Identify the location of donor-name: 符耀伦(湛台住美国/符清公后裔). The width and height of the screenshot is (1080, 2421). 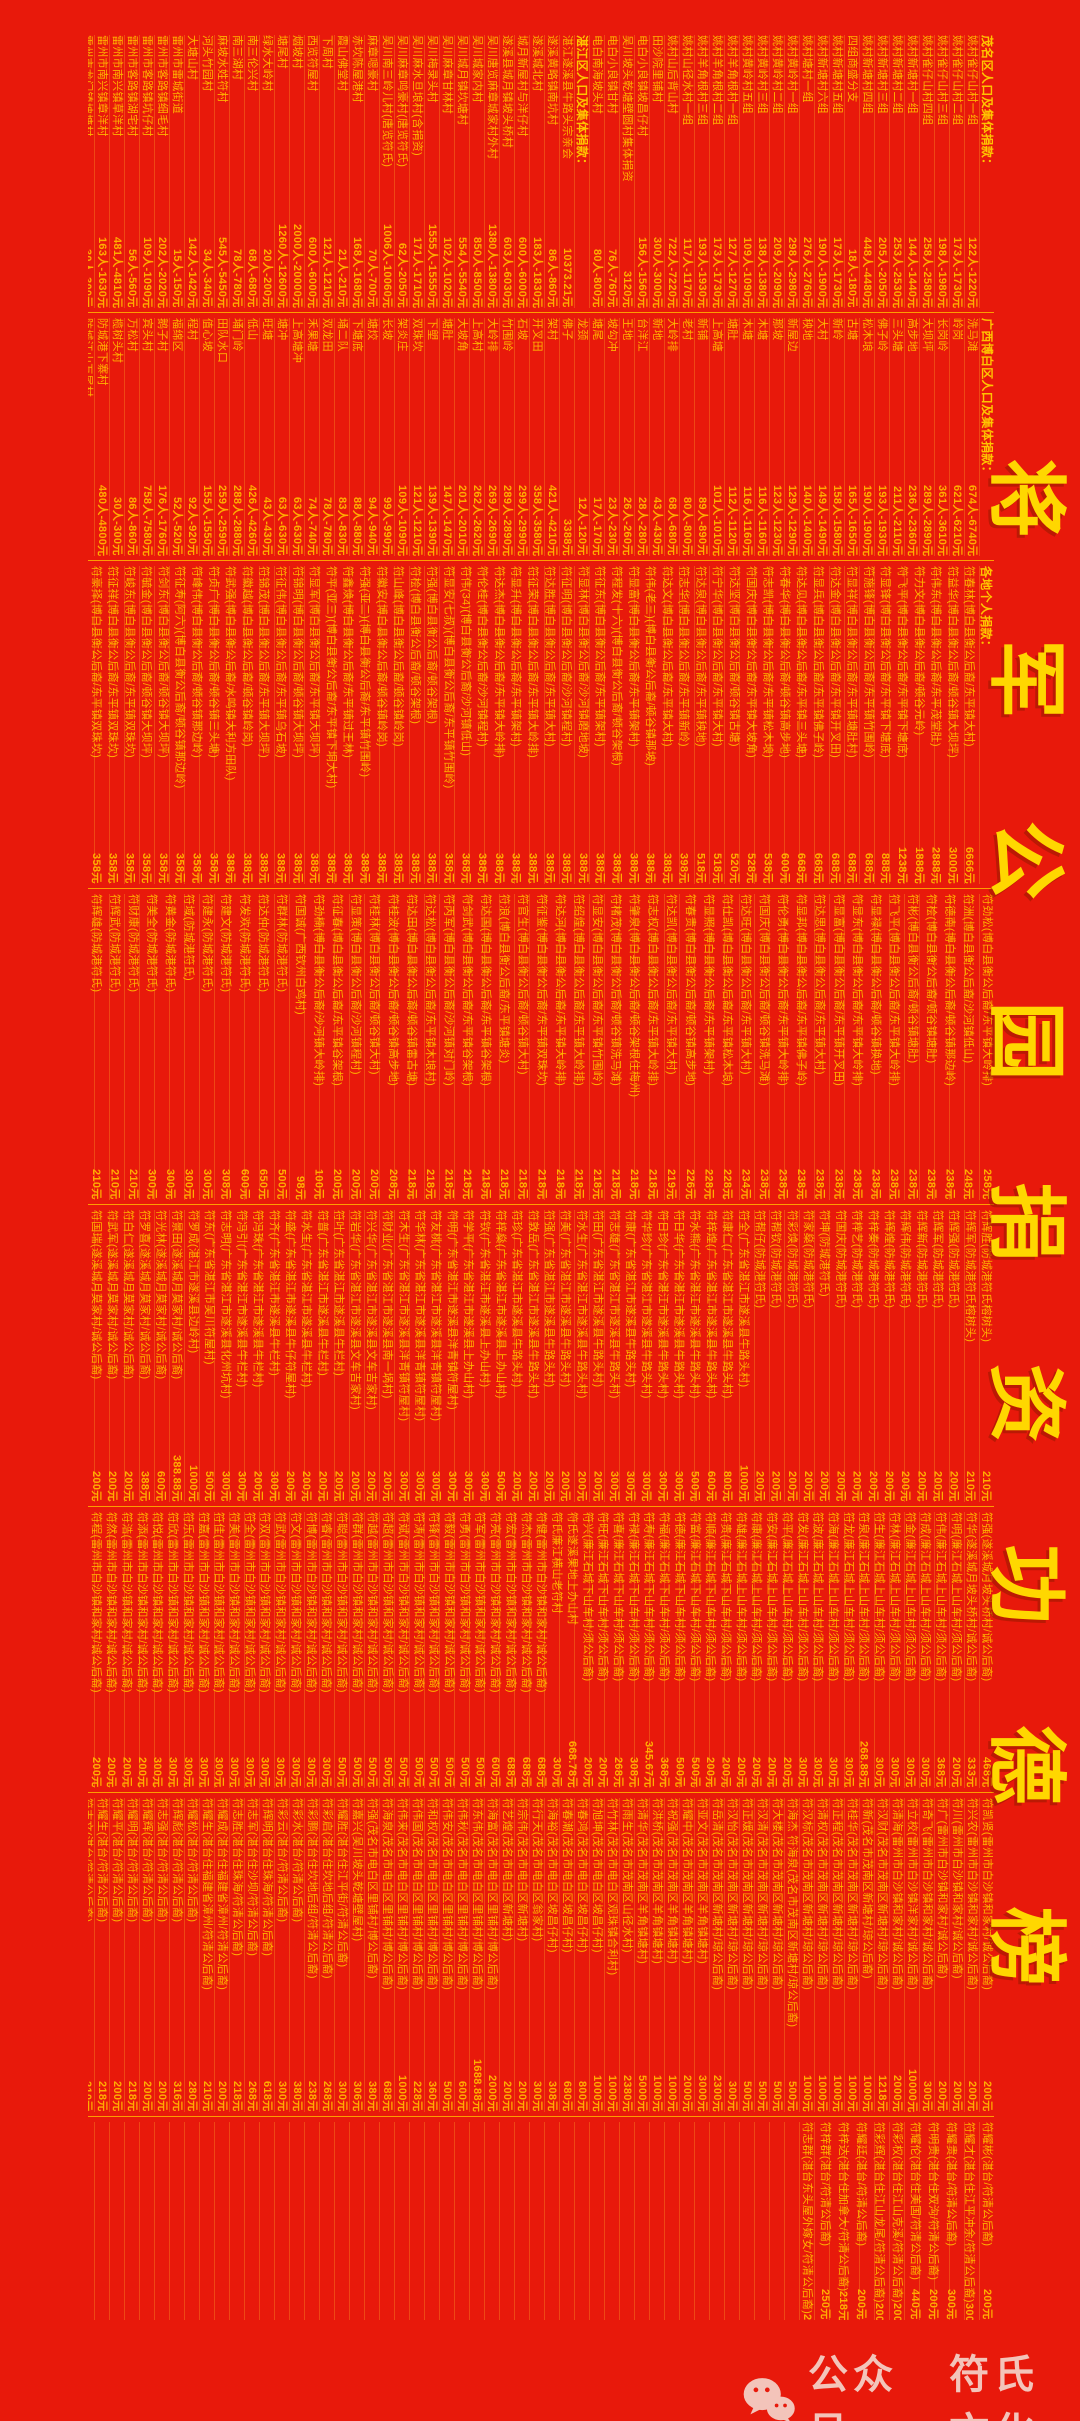
(914, 2201).